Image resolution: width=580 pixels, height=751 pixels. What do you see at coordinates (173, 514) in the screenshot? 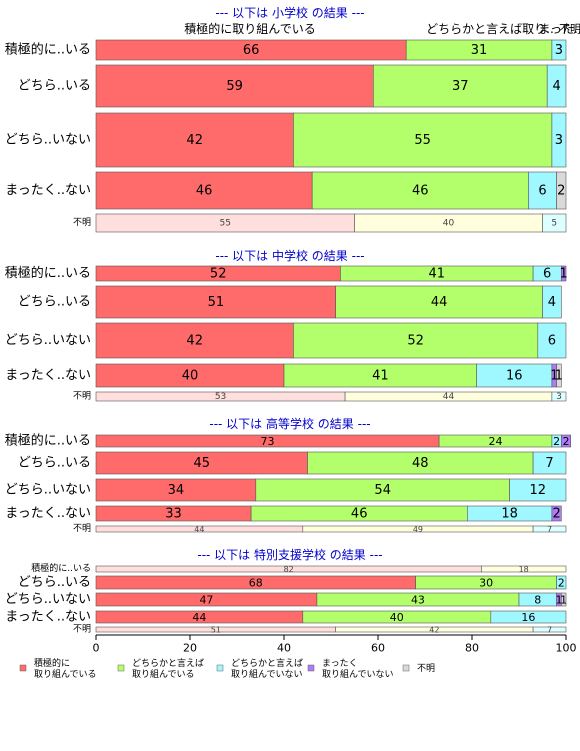
I see `data-label: 33` at bounding box center [173, 514].